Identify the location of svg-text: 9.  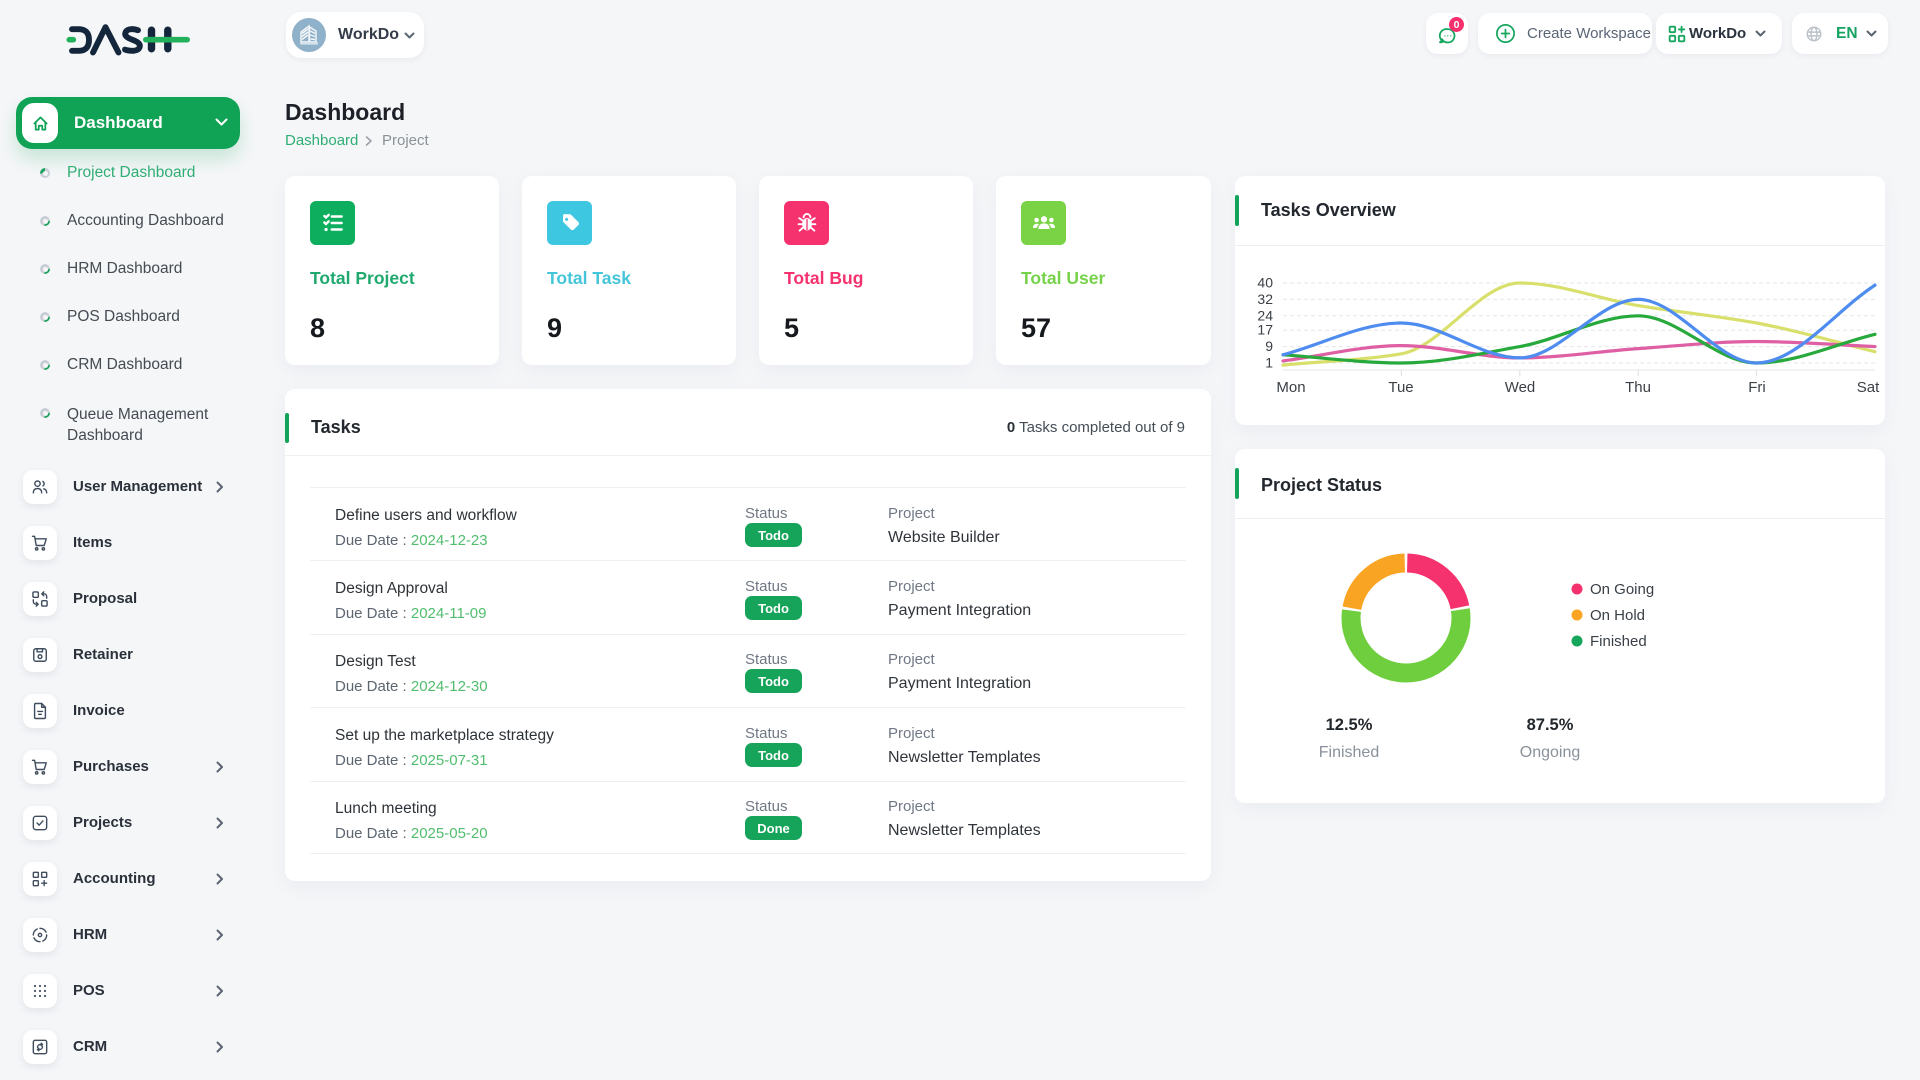
(1269, 346).